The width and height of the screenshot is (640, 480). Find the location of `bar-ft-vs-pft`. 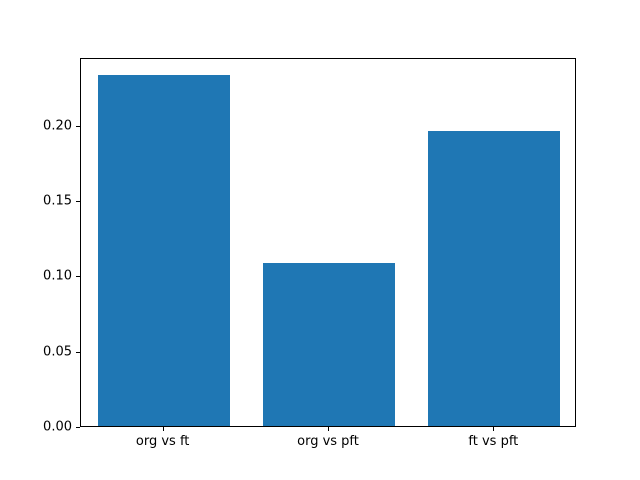

bar-ft-vs-pft is located at coordinates (494, 278).